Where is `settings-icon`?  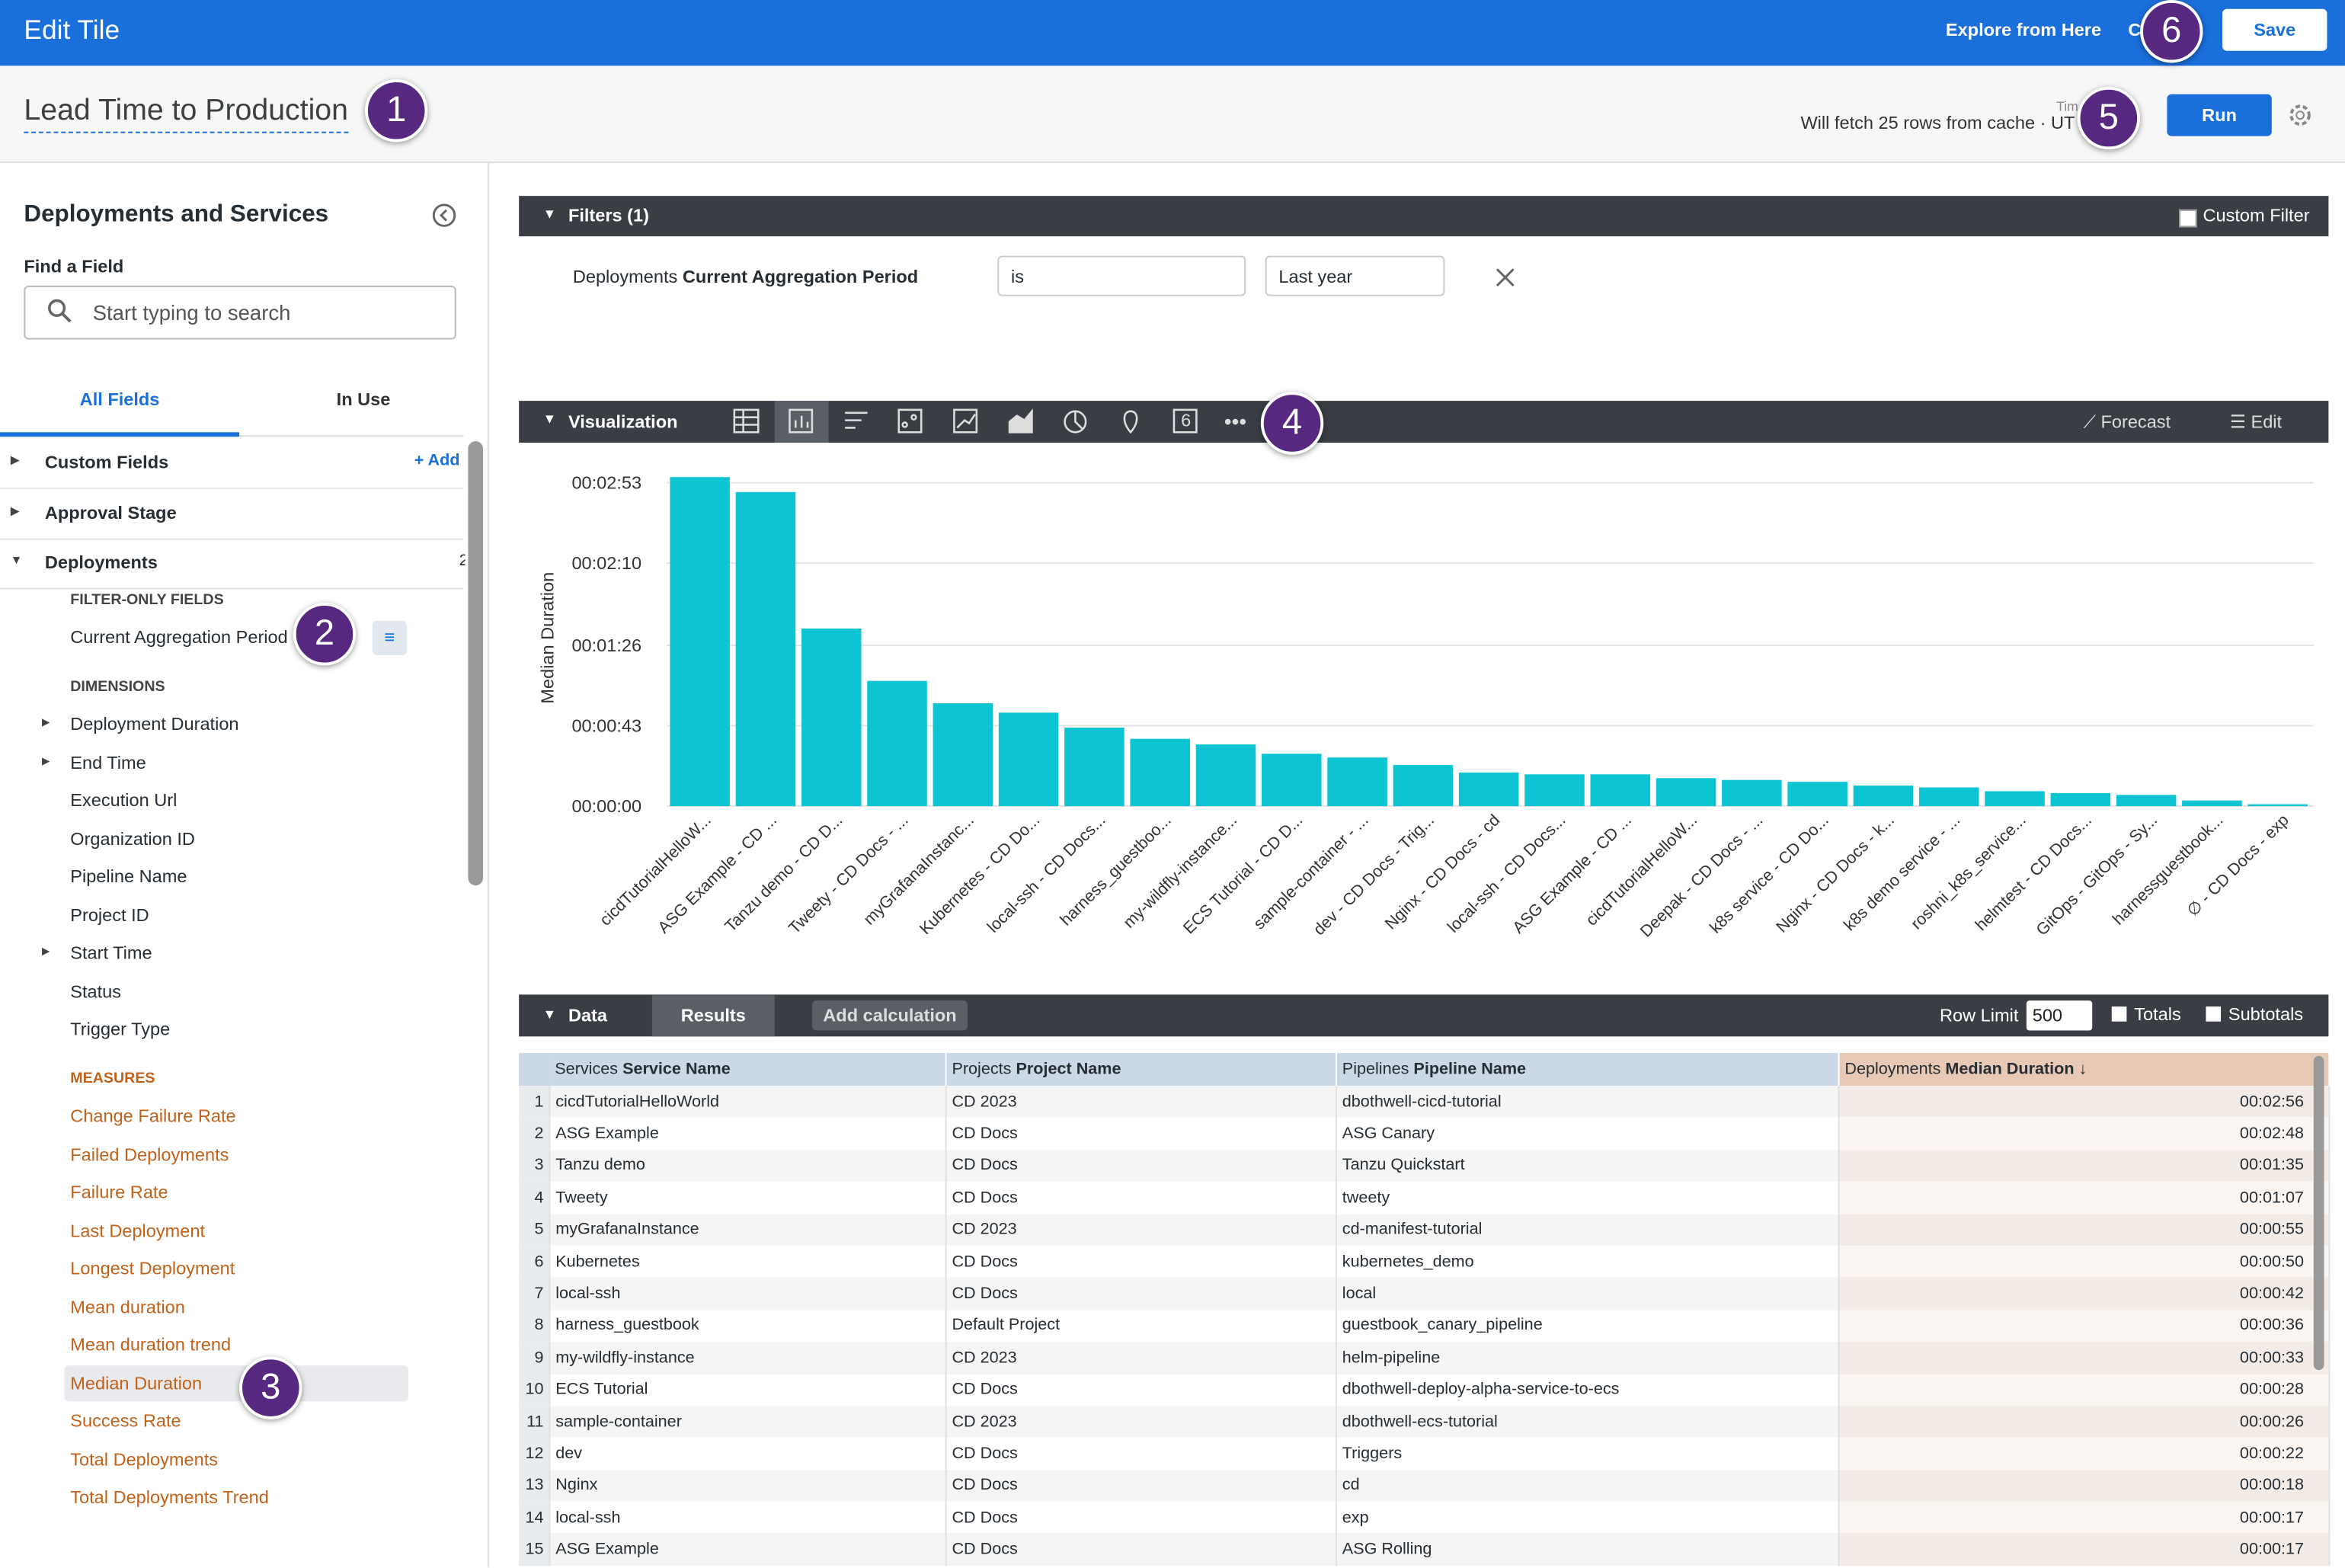 settings-icon is located at coordinates (2300, 114).